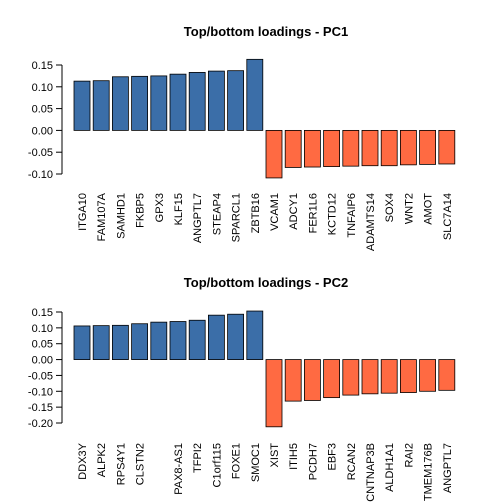 The image size is (504, 504). What do you see at coordinates (217, 214) in the screenshot?
I see `x-tick-label: STEAP4` at bounding box center [217, 214].